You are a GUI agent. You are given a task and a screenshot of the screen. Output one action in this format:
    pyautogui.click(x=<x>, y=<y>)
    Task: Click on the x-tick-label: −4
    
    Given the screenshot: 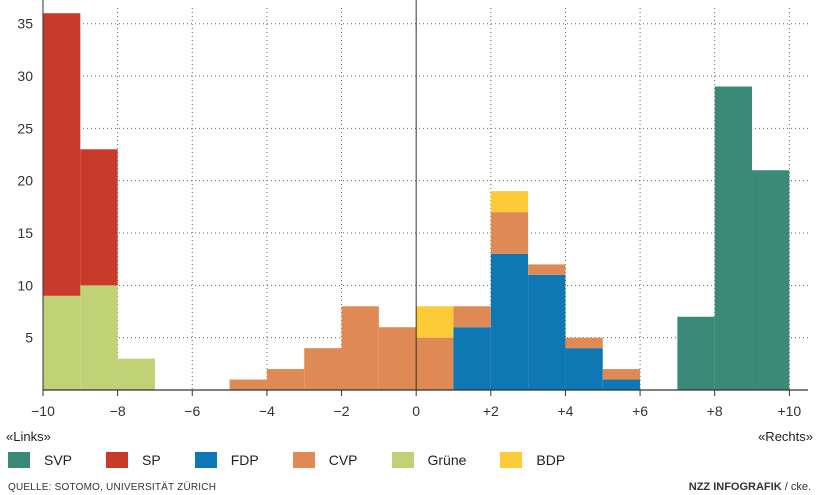 What is the action you would take?
    pyautogui.click(x=267, y=411)
    